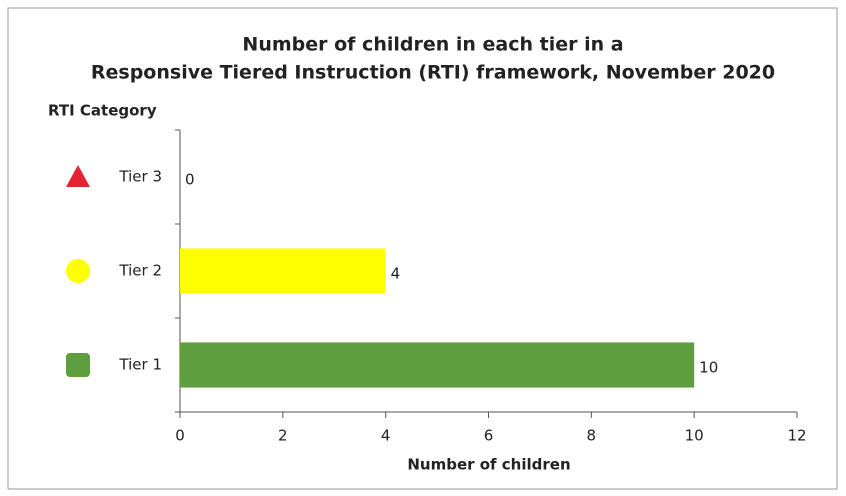 This screenshot has height=496, width=846. Describe the element at coordinates (694, 436) in the screenshot. I see `x-tick-label: 10` at that location.